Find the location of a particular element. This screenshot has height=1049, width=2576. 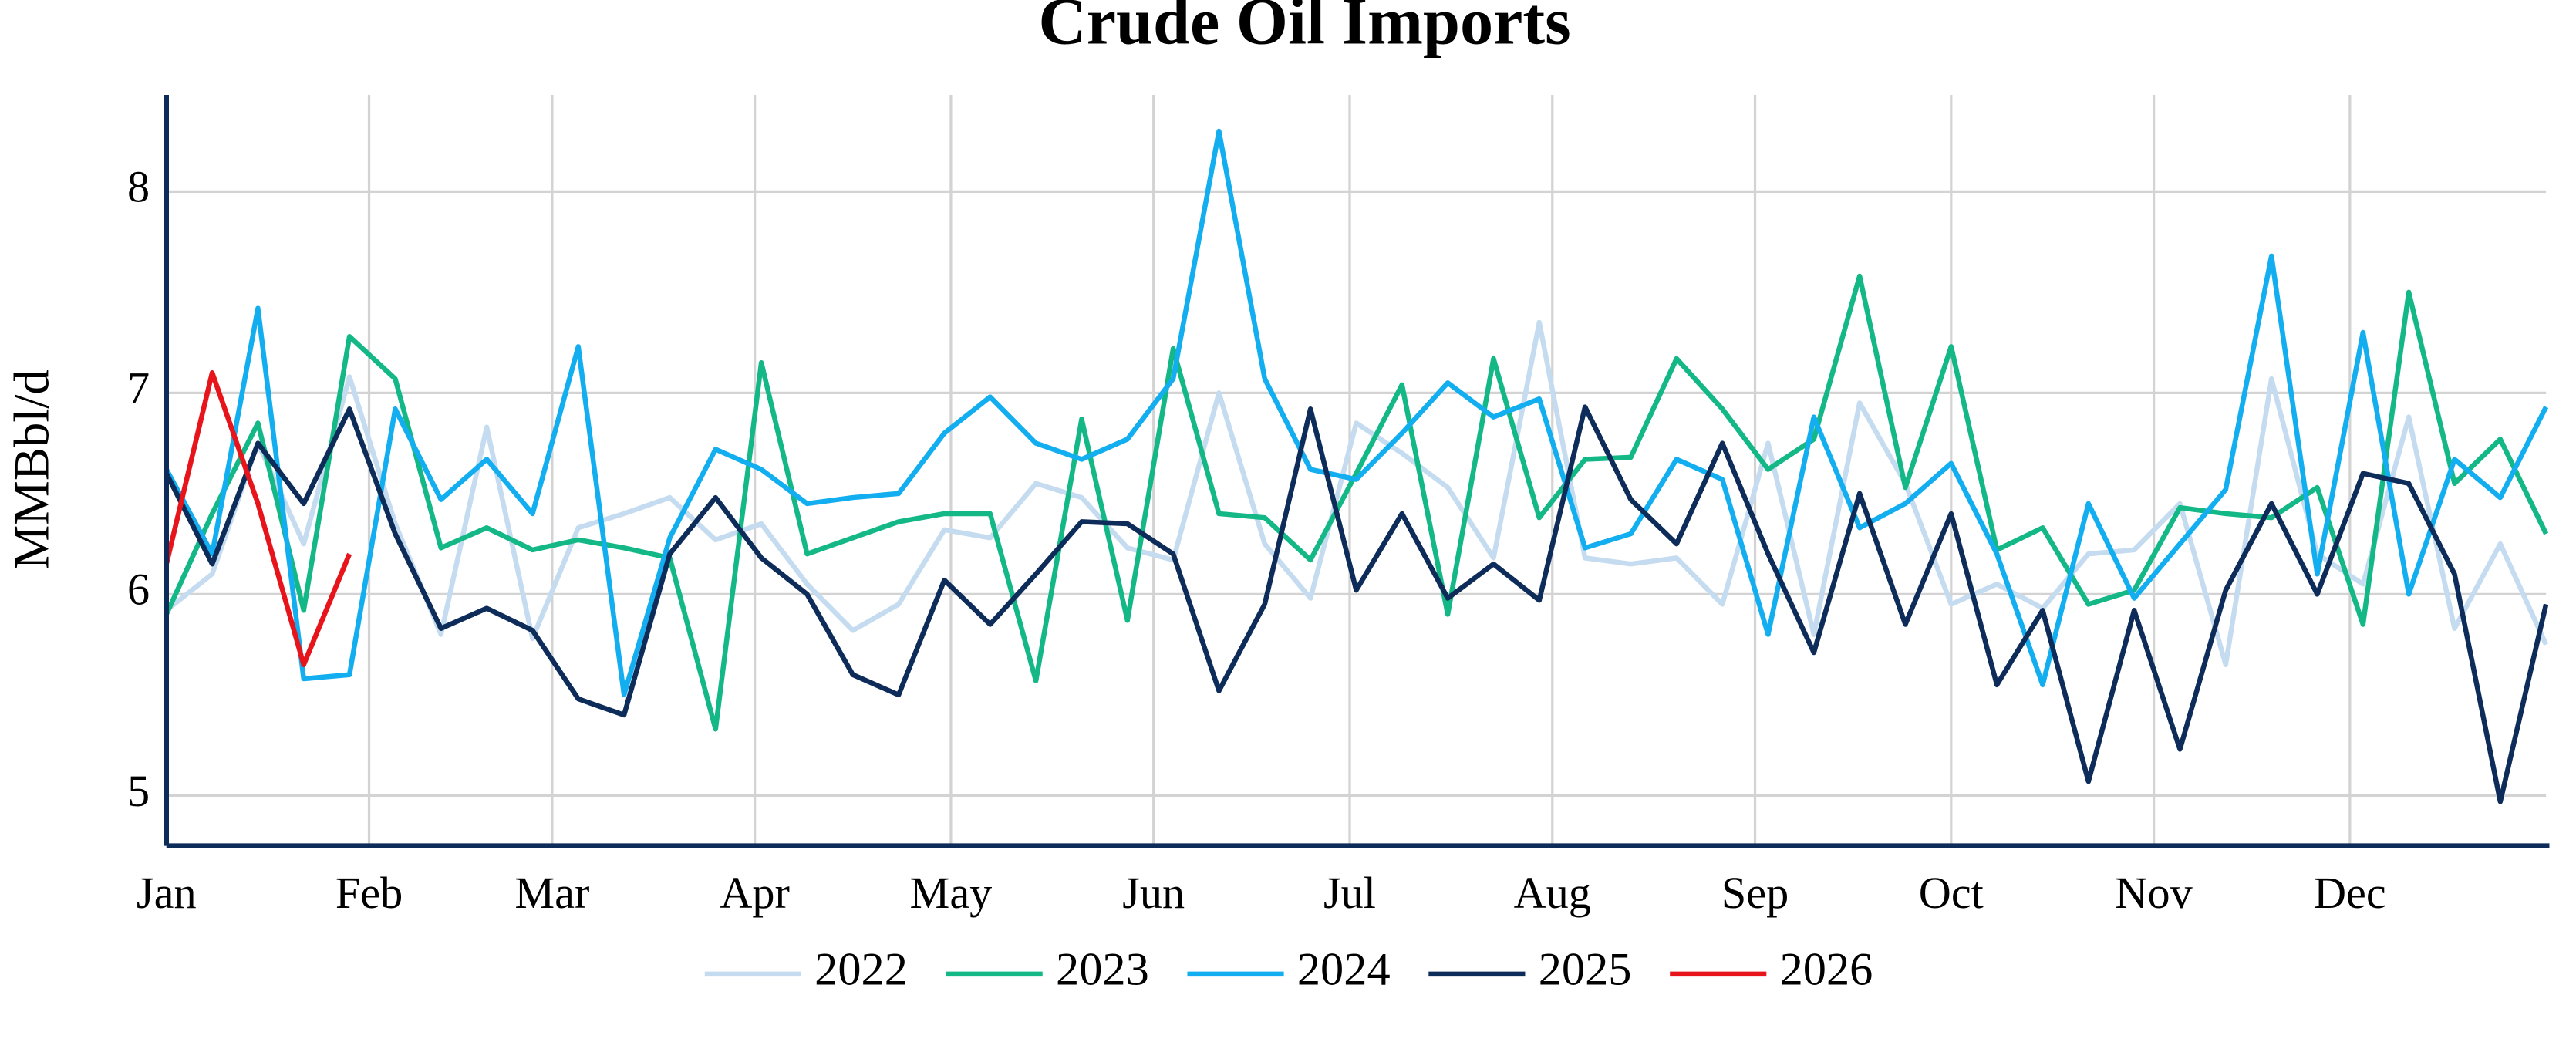

chart-title: Crude Oil Imports is located at coordinates (1304, 29).